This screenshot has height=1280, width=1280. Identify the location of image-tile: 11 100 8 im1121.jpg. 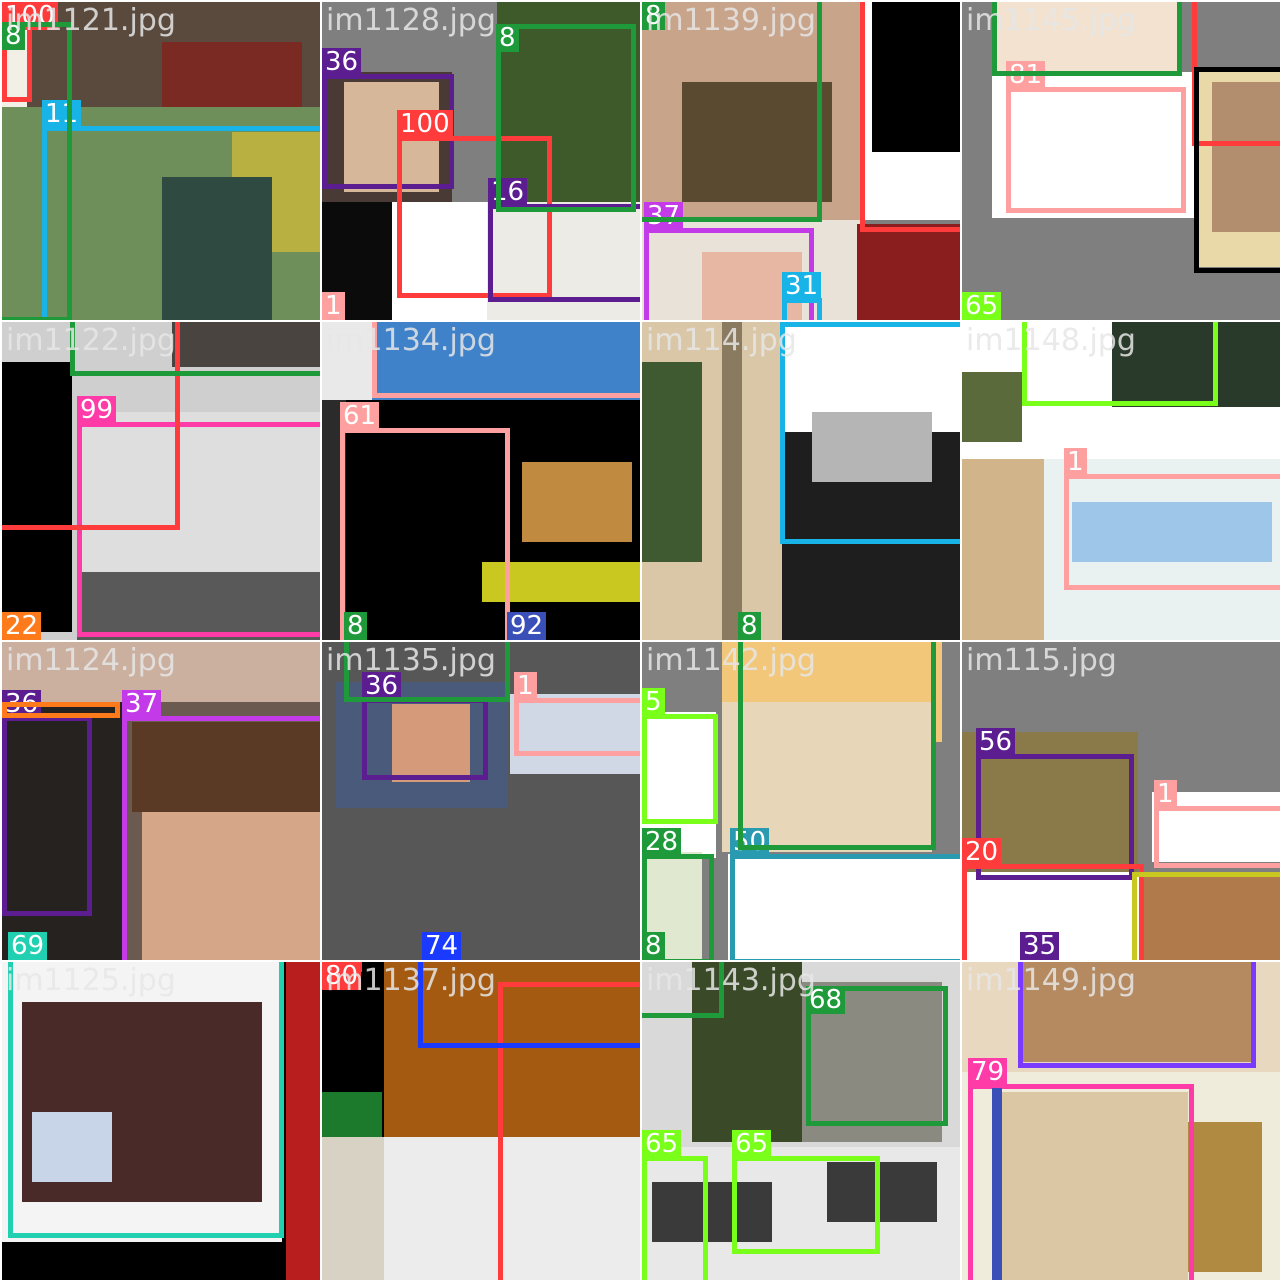
(161, 161).